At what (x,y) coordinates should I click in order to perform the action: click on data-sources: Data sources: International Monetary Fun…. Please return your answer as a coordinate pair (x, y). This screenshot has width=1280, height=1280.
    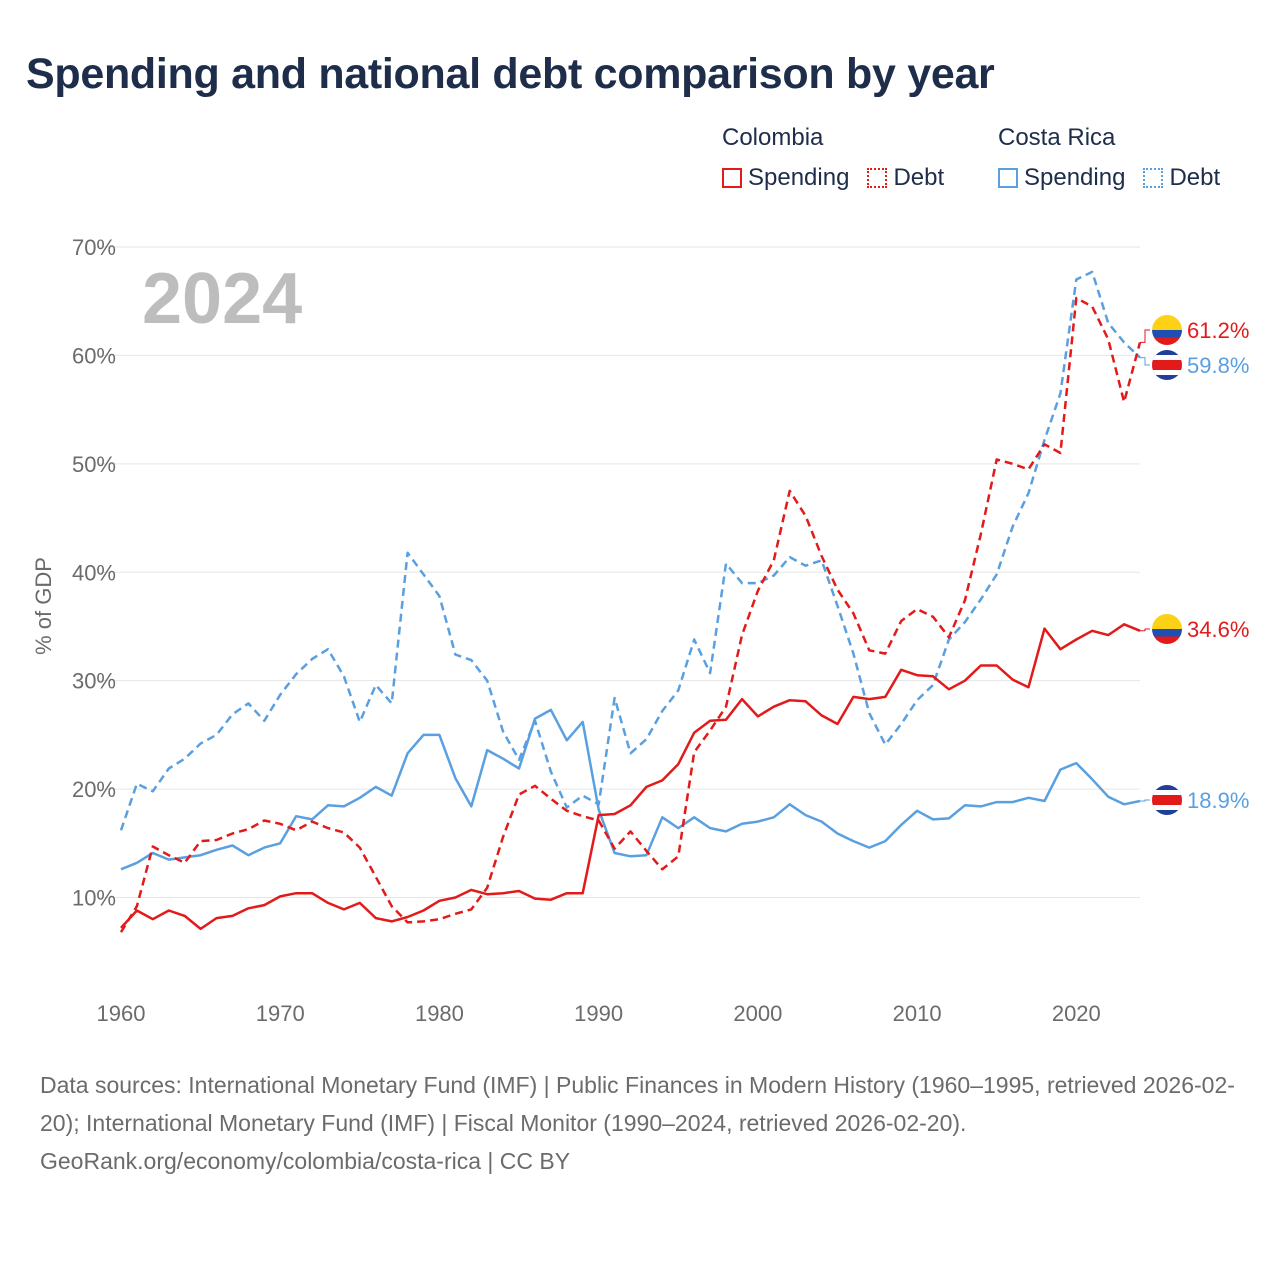
    Looking at the image, I should click on (637, 1104).